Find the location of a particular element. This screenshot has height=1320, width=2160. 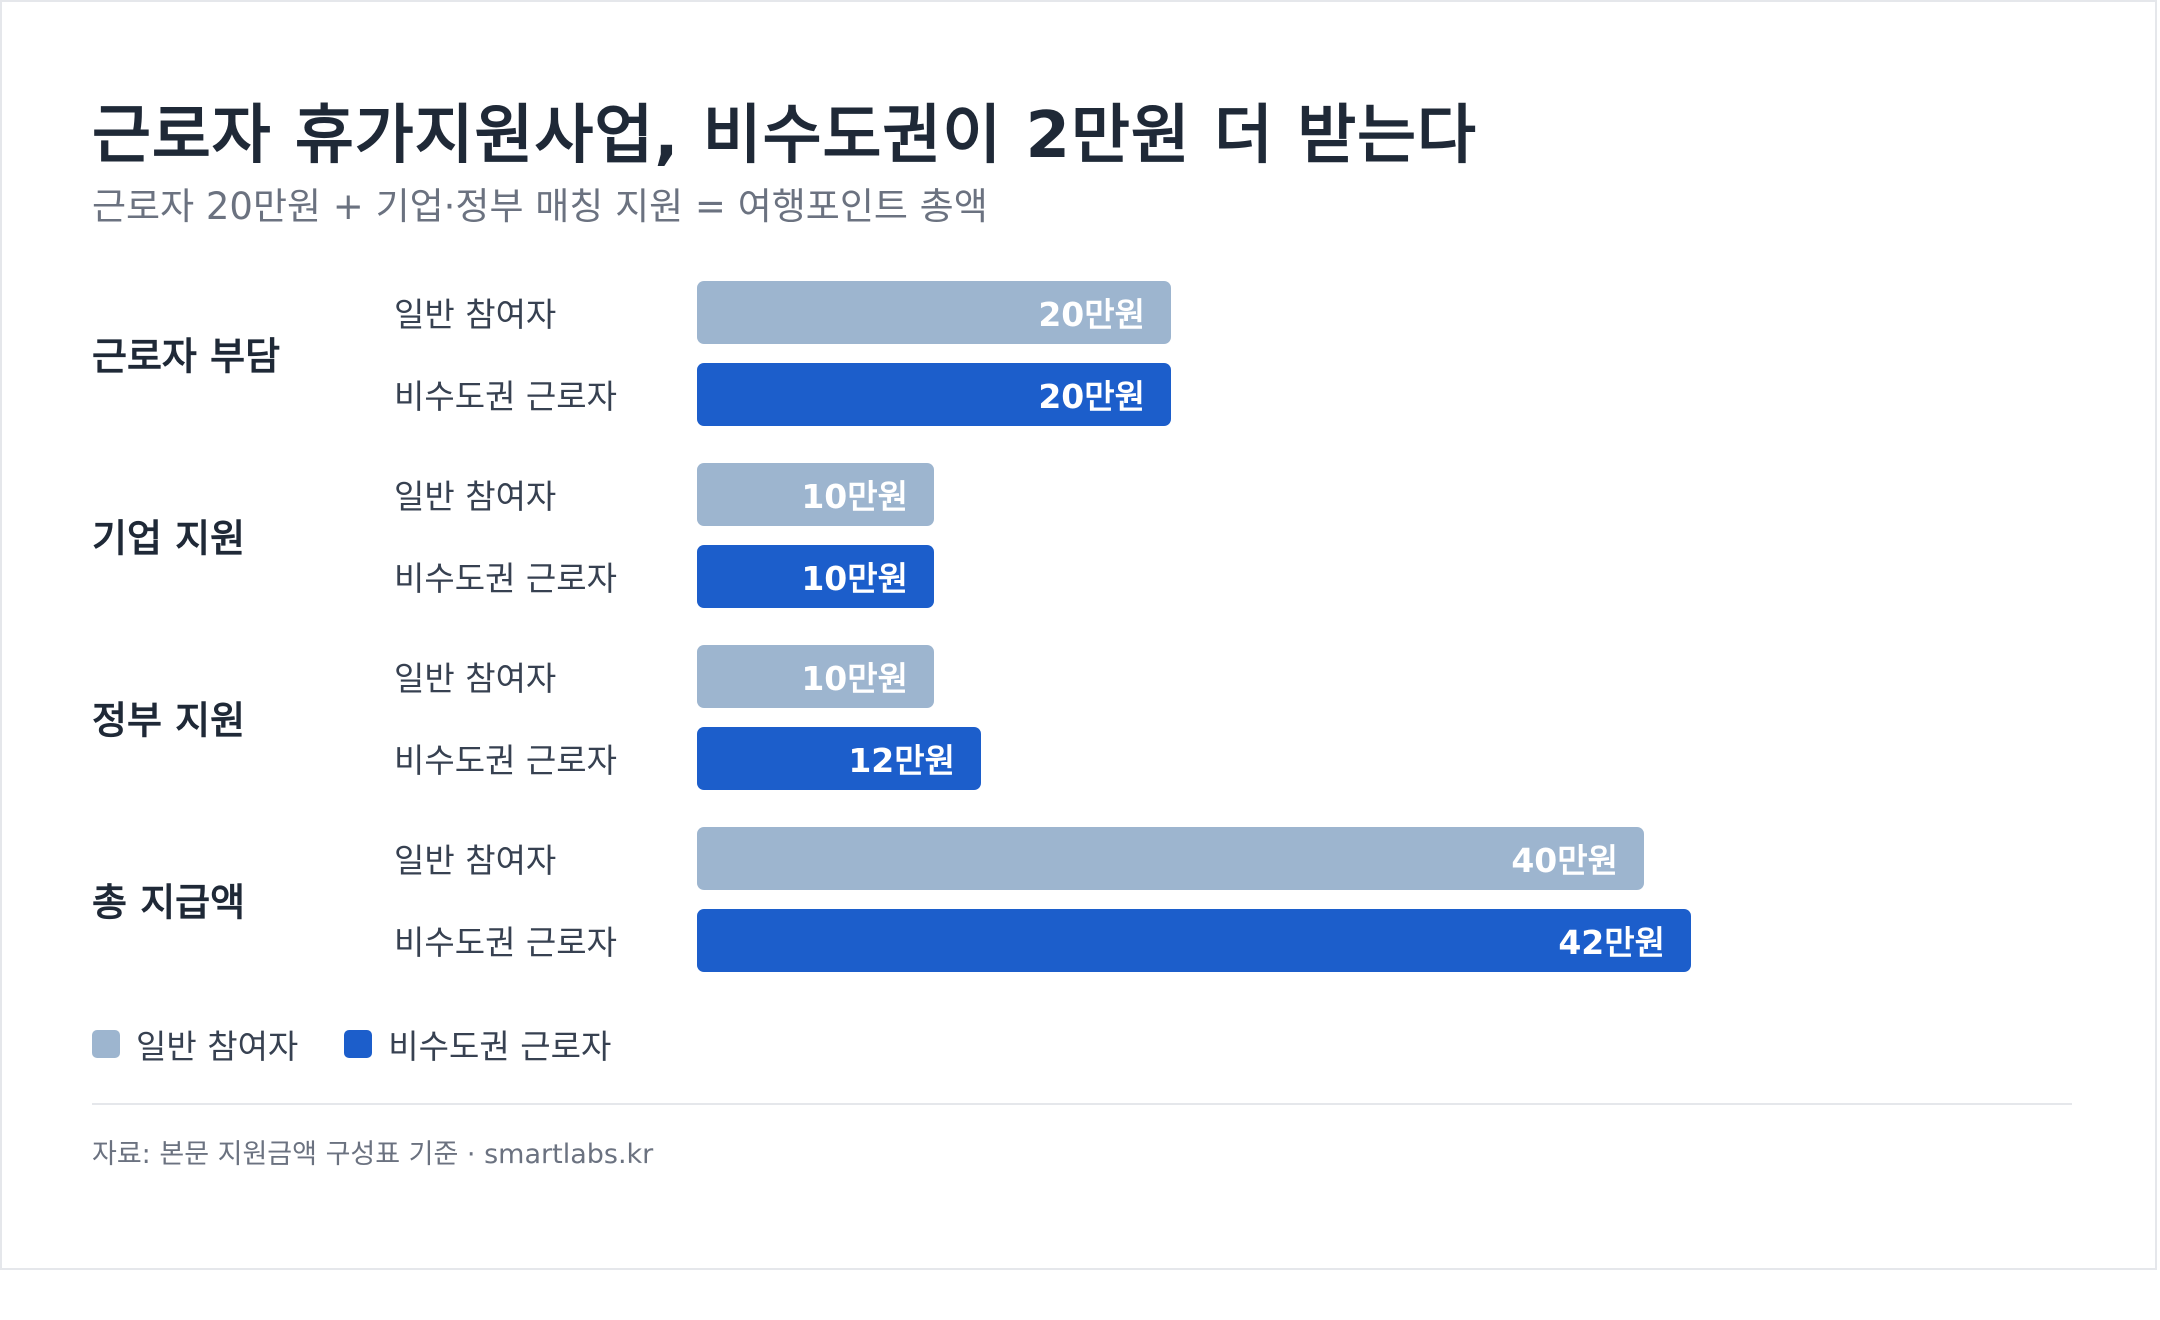

source-note: 자료: 본문 지원금액 구성표 기준 · smartlabs.kr is located at coordinates (373, 1154).